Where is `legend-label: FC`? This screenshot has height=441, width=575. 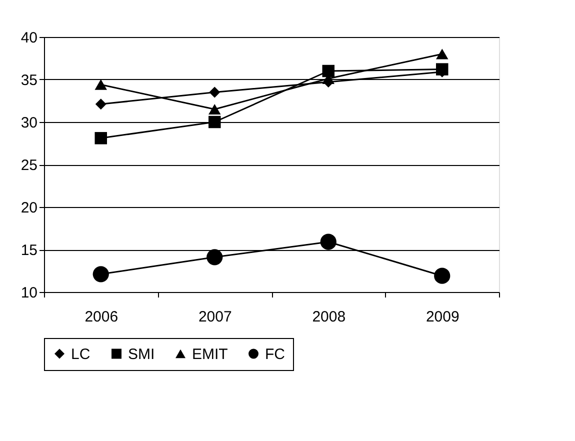
legend-label: FC is located at coordinates (275, 354).